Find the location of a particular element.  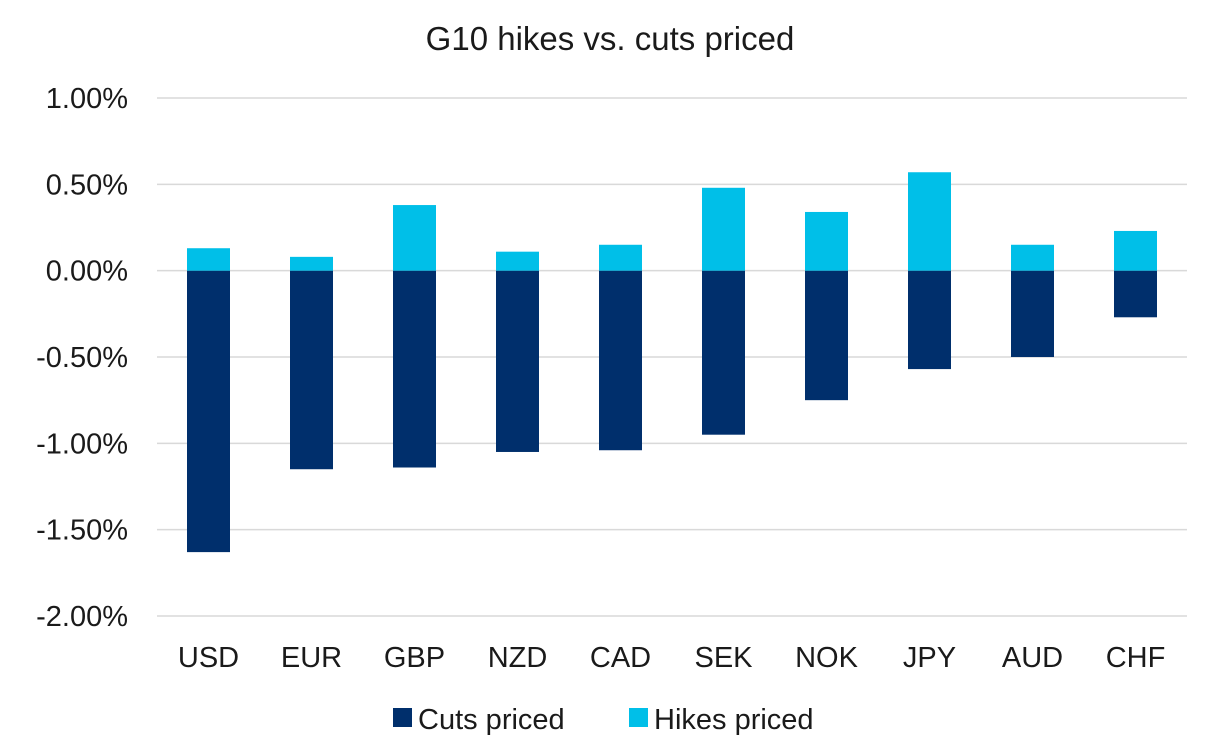

bar-hikes-jpy is located at coordinates (929, 221).